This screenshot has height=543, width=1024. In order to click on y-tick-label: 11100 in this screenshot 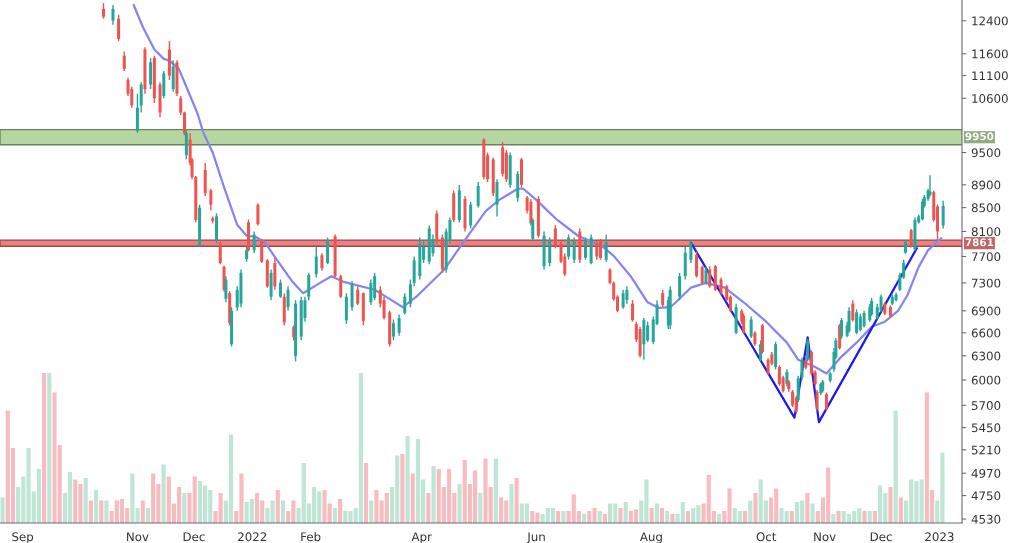, I will do `click(990, 76)`.